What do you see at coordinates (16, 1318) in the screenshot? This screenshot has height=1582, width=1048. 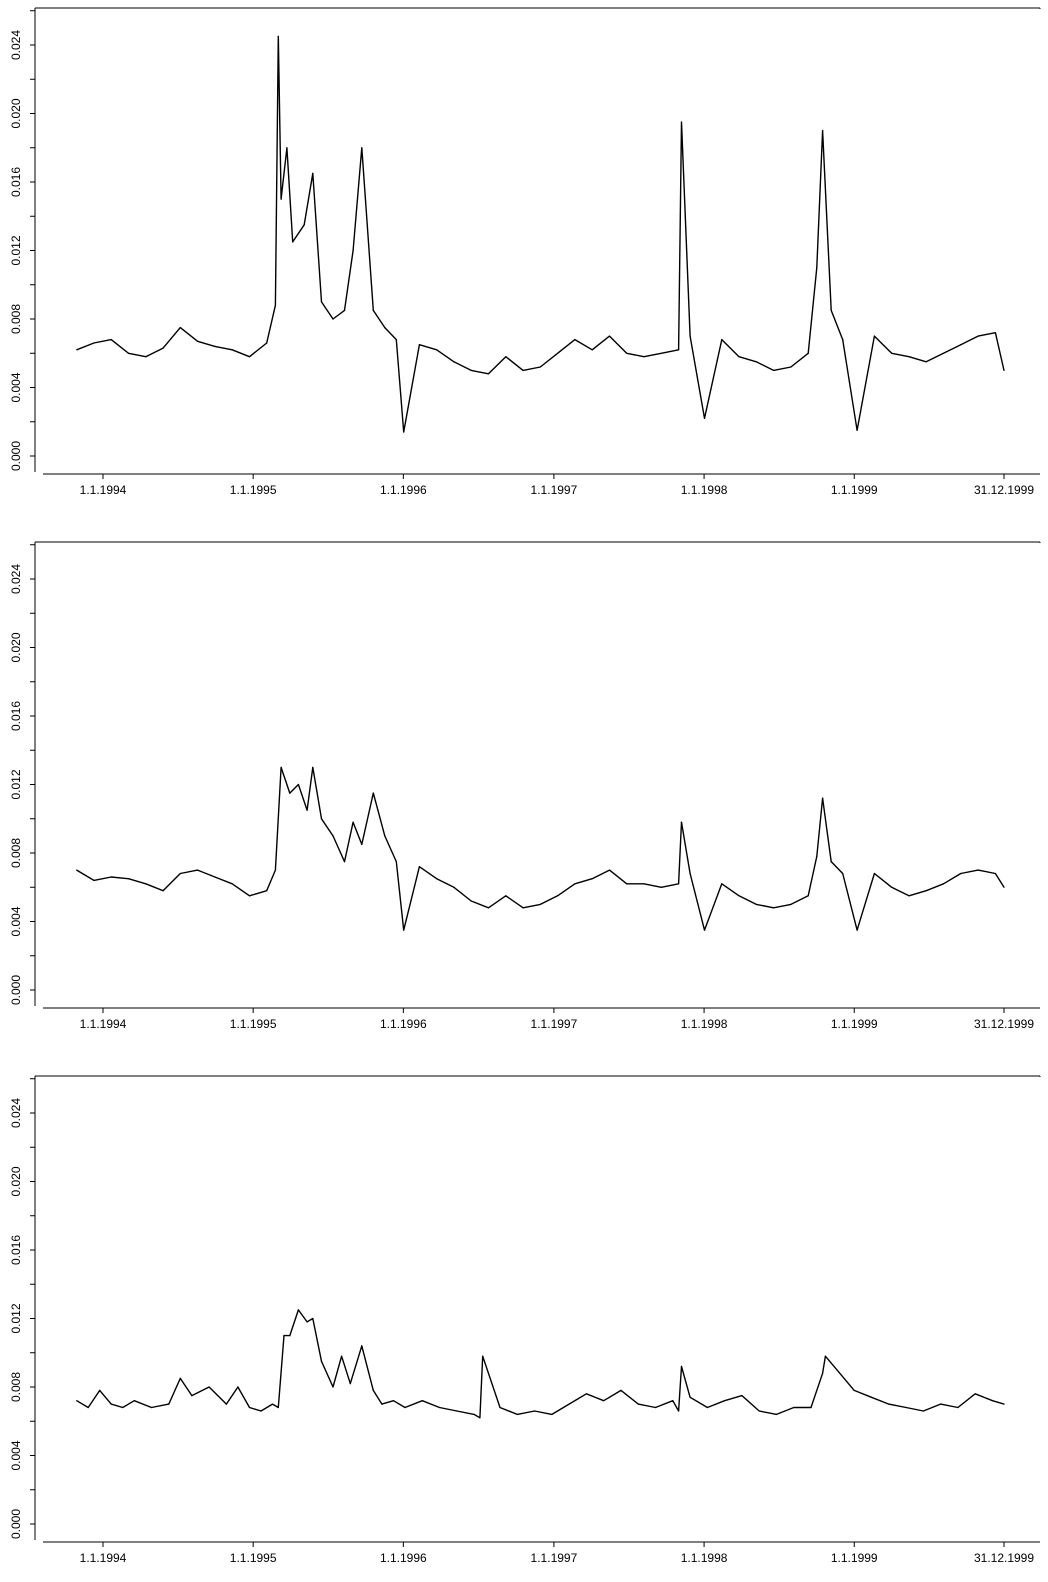 I see `y-tick-label: 0.012` at bounding box center [16, 1318].